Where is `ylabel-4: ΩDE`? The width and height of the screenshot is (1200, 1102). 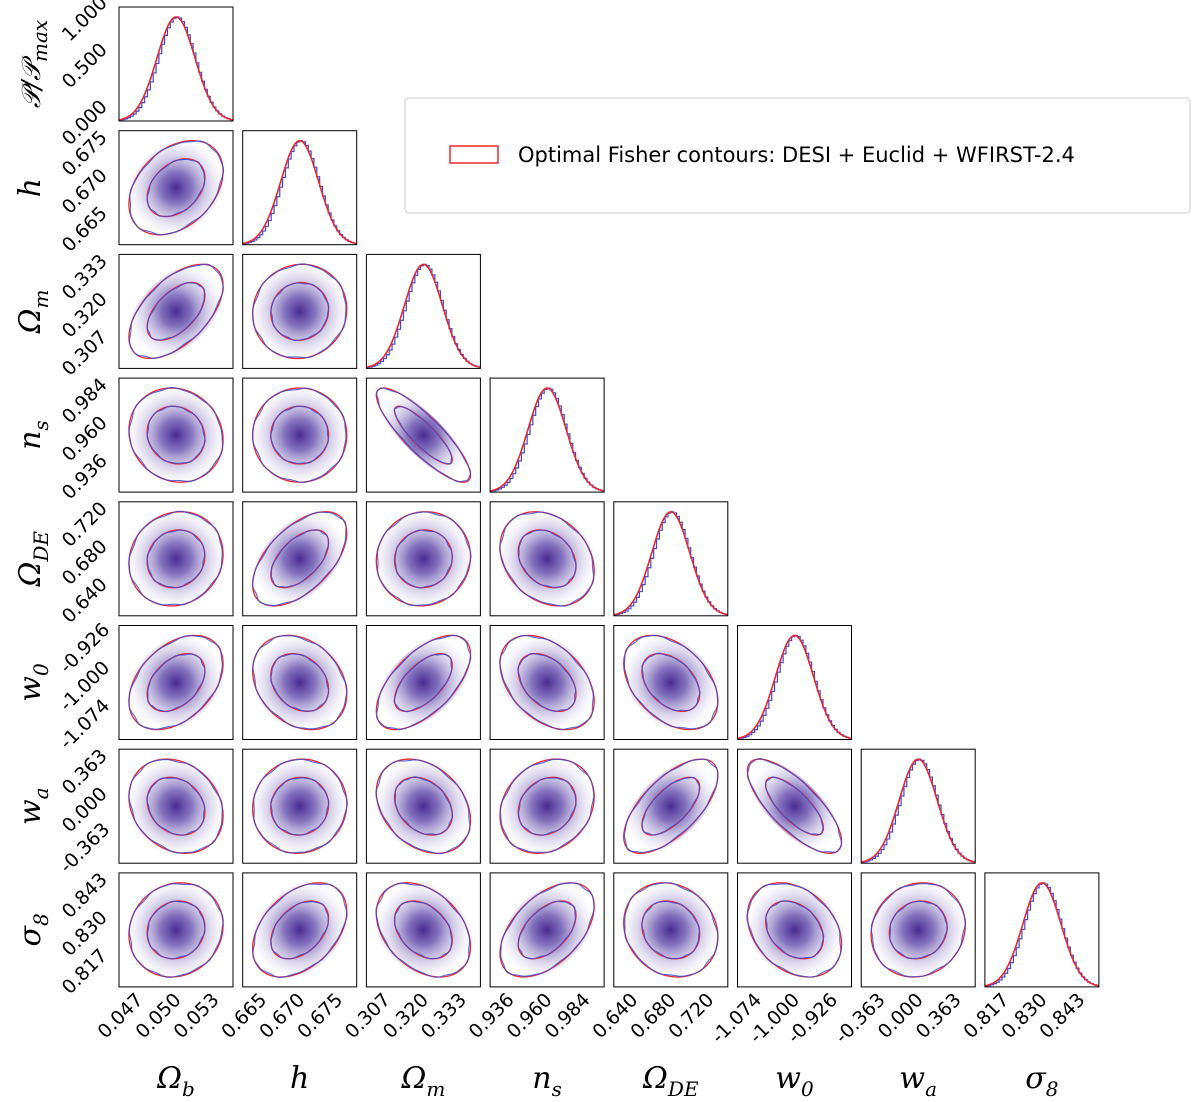
ylabel-4: ΩDE is located at coordinates (33, 559).